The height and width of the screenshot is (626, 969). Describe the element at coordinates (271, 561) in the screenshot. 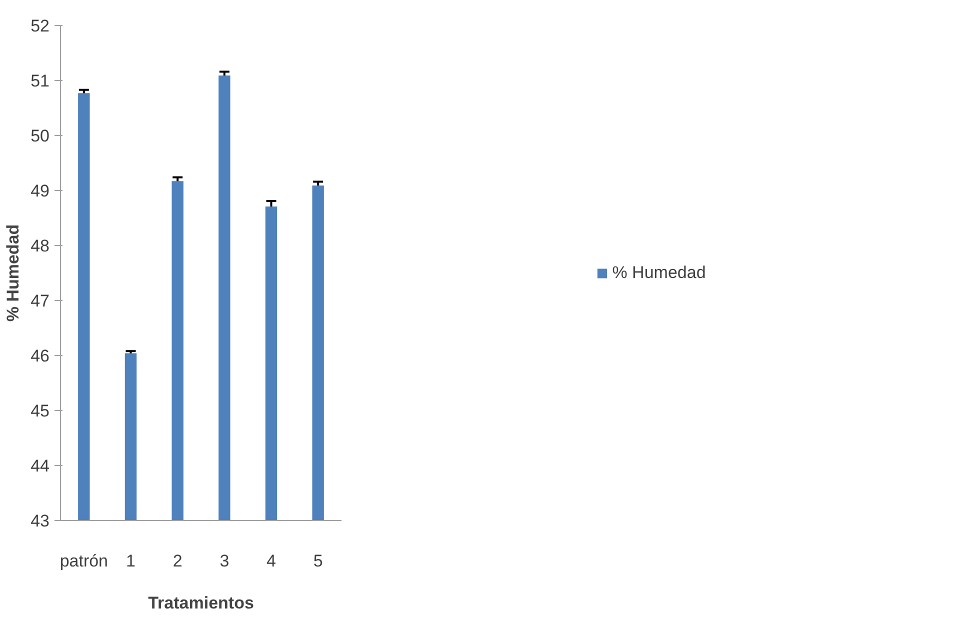

I see `x-tick-label: 4` at that location.